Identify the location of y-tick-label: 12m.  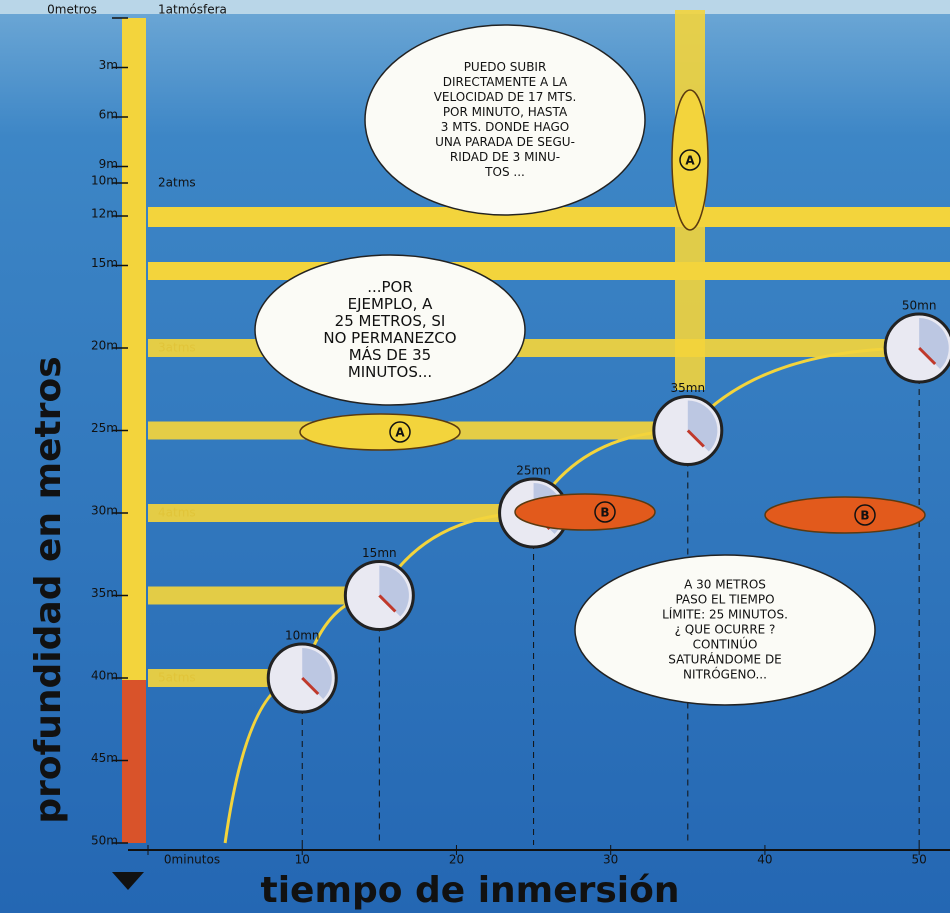
(104, 214).